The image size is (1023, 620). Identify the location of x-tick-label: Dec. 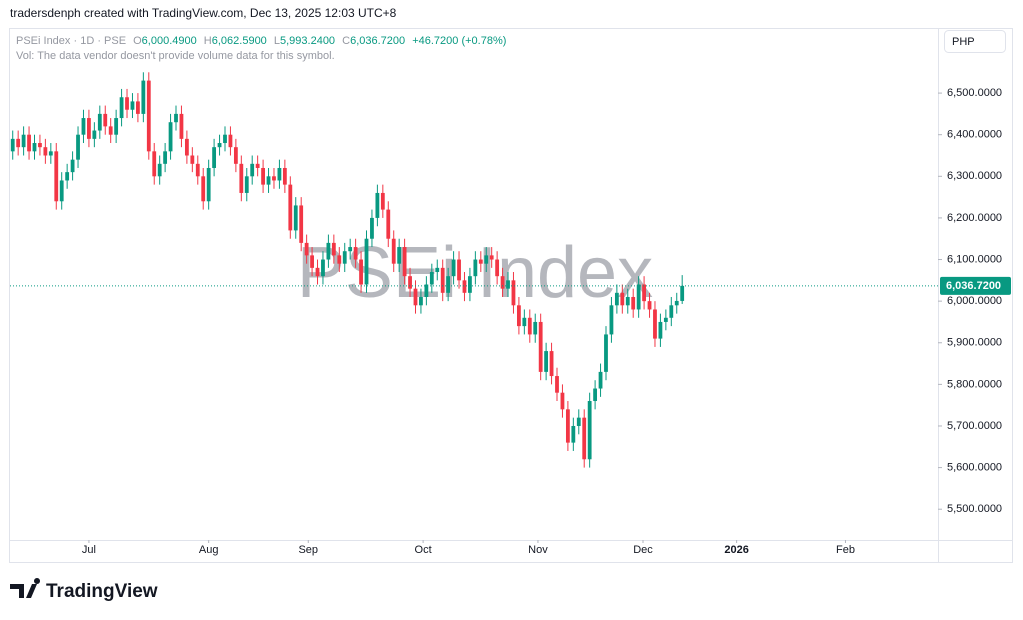
(643, 550).